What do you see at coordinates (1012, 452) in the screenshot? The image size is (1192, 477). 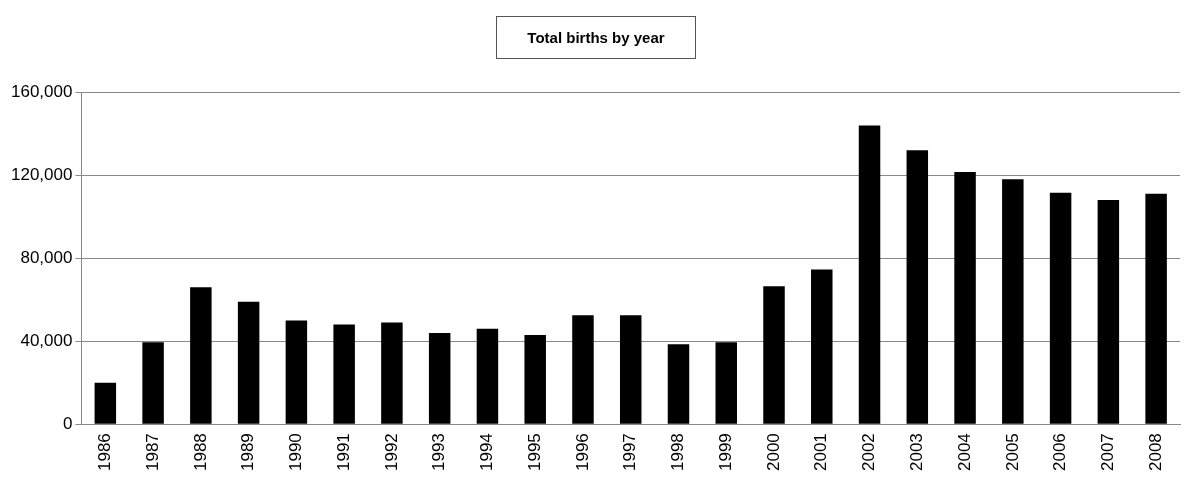 I see `x-tick-label: 2005` at bounding box center [1012, 452].